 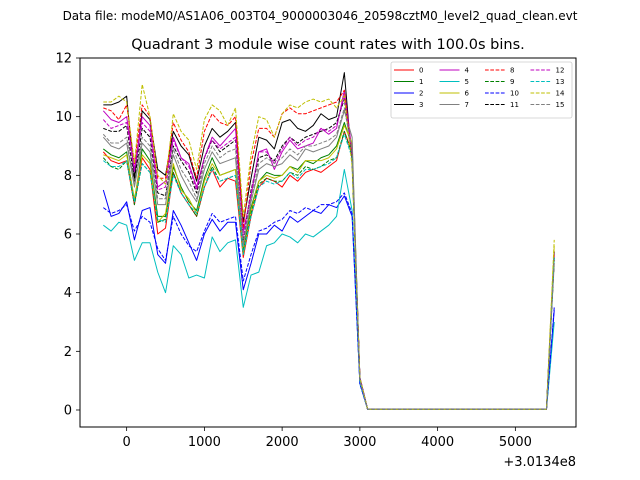 I want to click on legend-label-9: 9, so click(x=512, y=82).